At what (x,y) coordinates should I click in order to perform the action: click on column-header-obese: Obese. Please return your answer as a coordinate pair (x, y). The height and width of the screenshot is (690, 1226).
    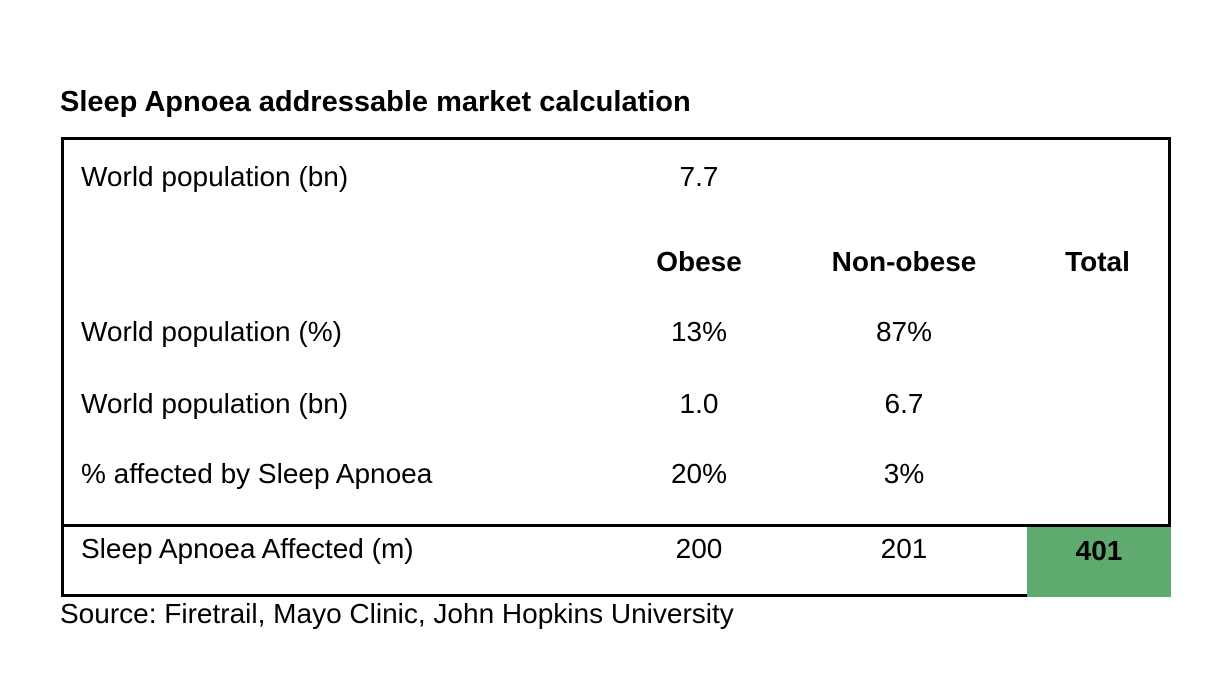
    Looking at the image, I should click on (699, 261).